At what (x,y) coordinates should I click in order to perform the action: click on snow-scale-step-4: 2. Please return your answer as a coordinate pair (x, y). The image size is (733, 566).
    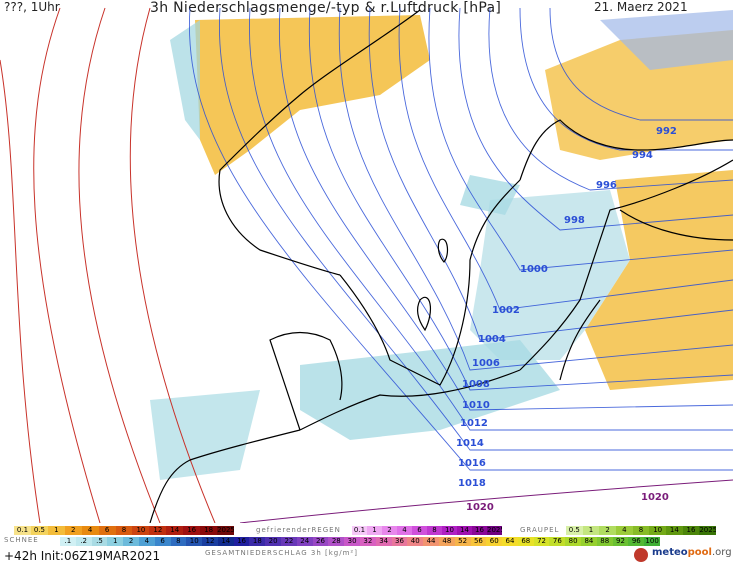
    Looking at the image, I should click on (131, 541).